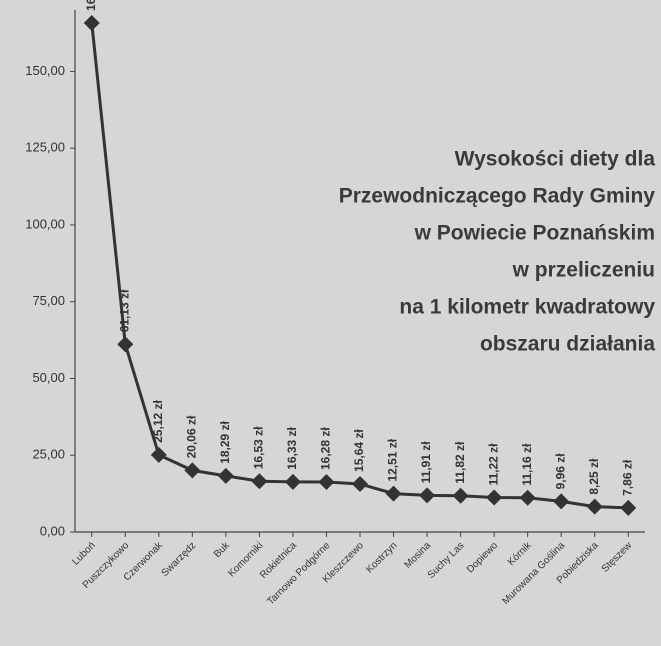 The image size is (661, 646). I want to click on x-tick-label: Luboń, so click(83, 553).